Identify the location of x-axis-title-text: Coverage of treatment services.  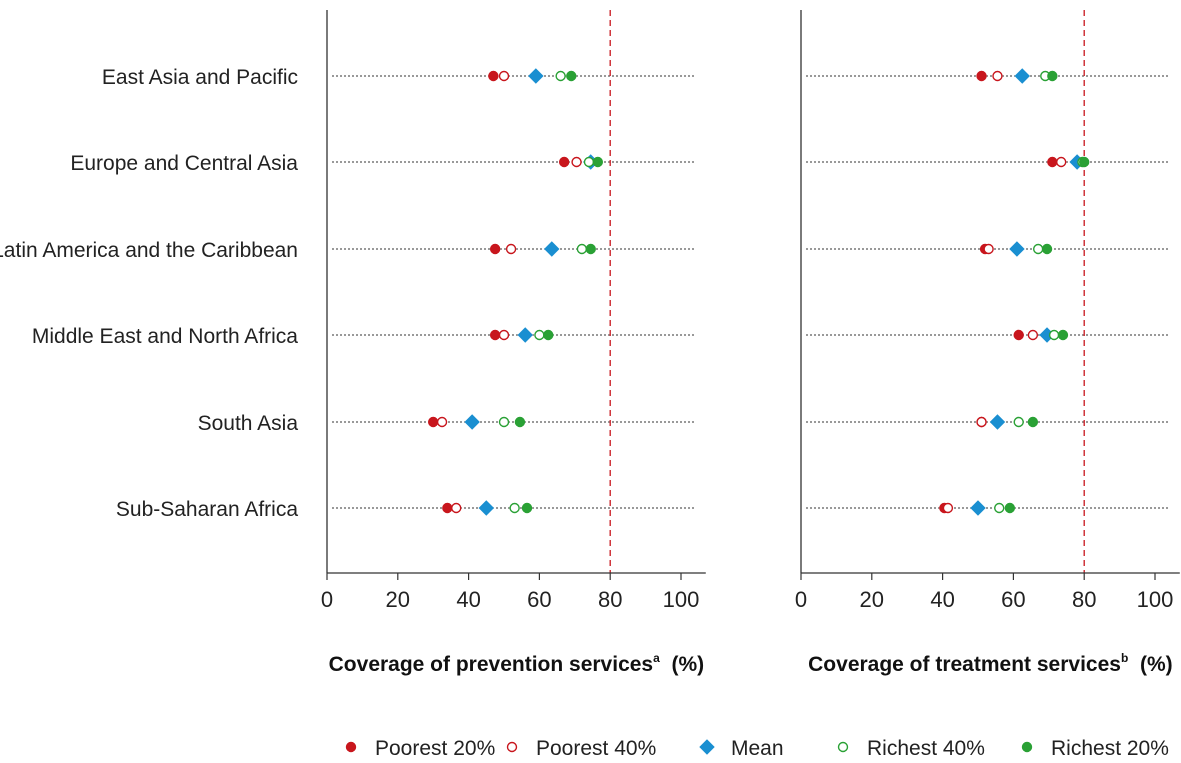
(964, 664).